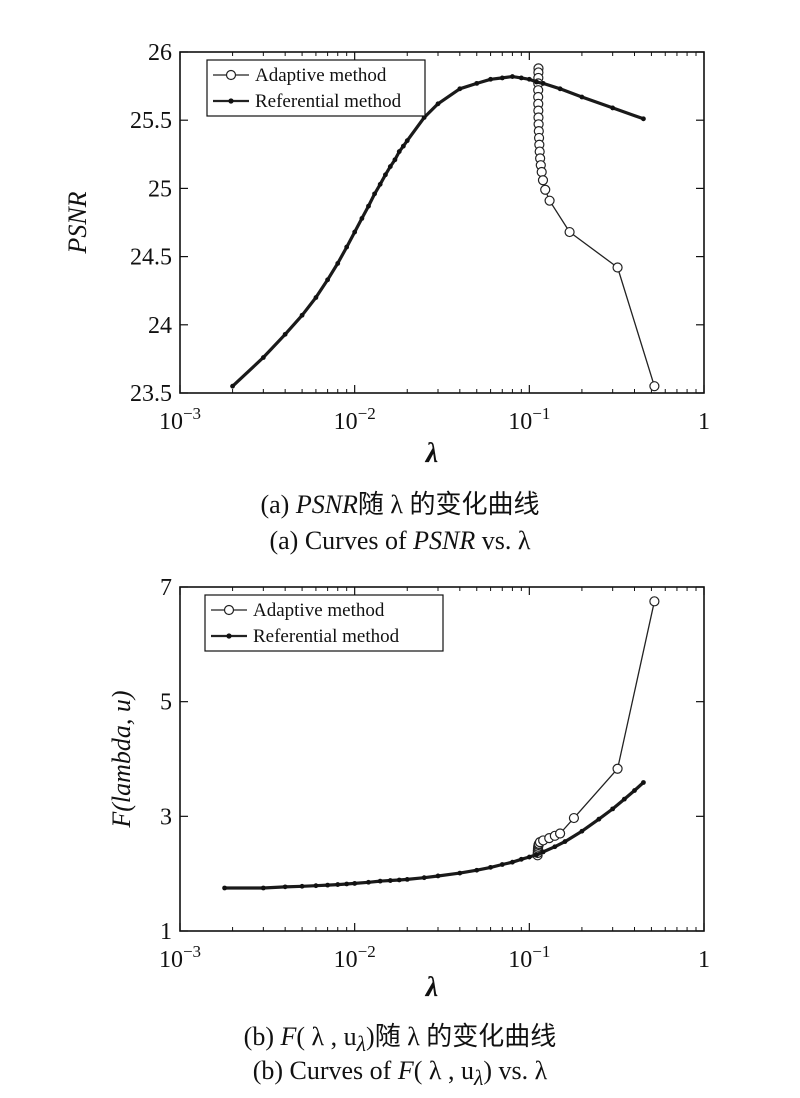 The image size is (800, 1098). What do you see at coordinates (405, 1070) in the screenshot?
I see `caption-b-en-italic: F` at bounding box center [405, 1070].